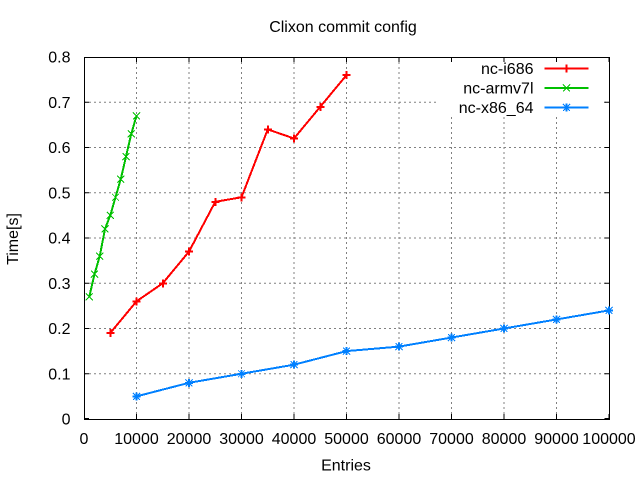  Describe the element at coordinates (556, 439) in the screenshot. I see `svg-text: 90000` at that location.